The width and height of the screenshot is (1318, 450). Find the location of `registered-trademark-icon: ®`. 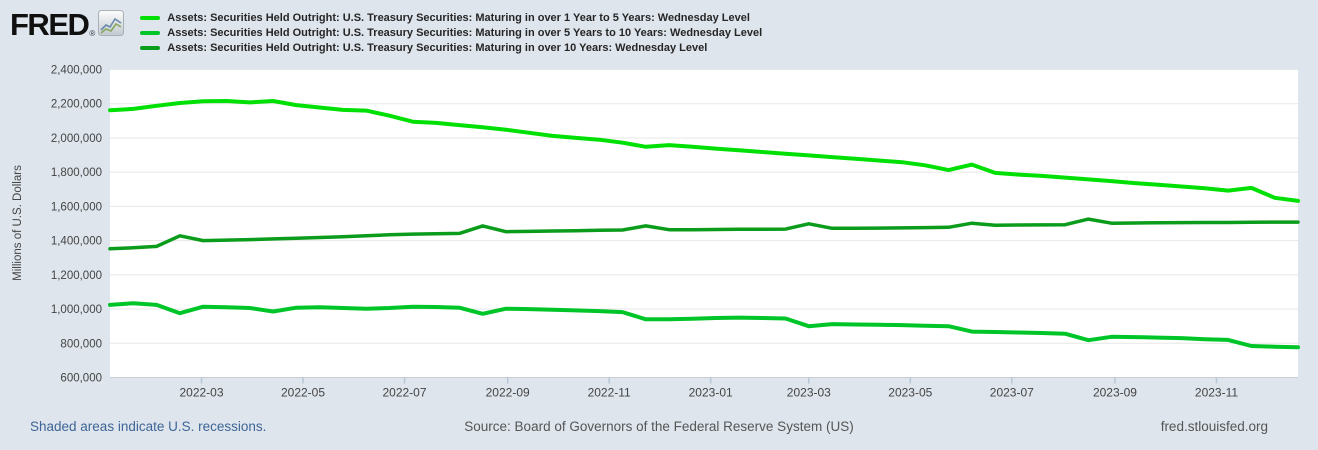

registered-trademark-icon: ® is located at coordinates (92, 33).